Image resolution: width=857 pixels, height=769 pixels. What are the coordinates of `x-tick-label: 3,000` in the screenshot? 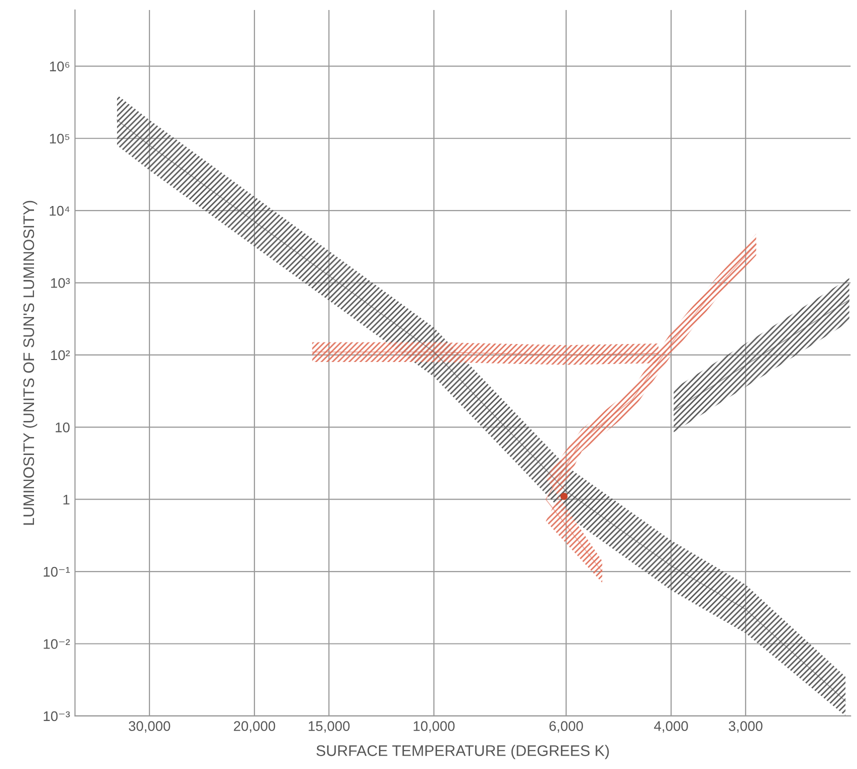 It's located at (745, 727).